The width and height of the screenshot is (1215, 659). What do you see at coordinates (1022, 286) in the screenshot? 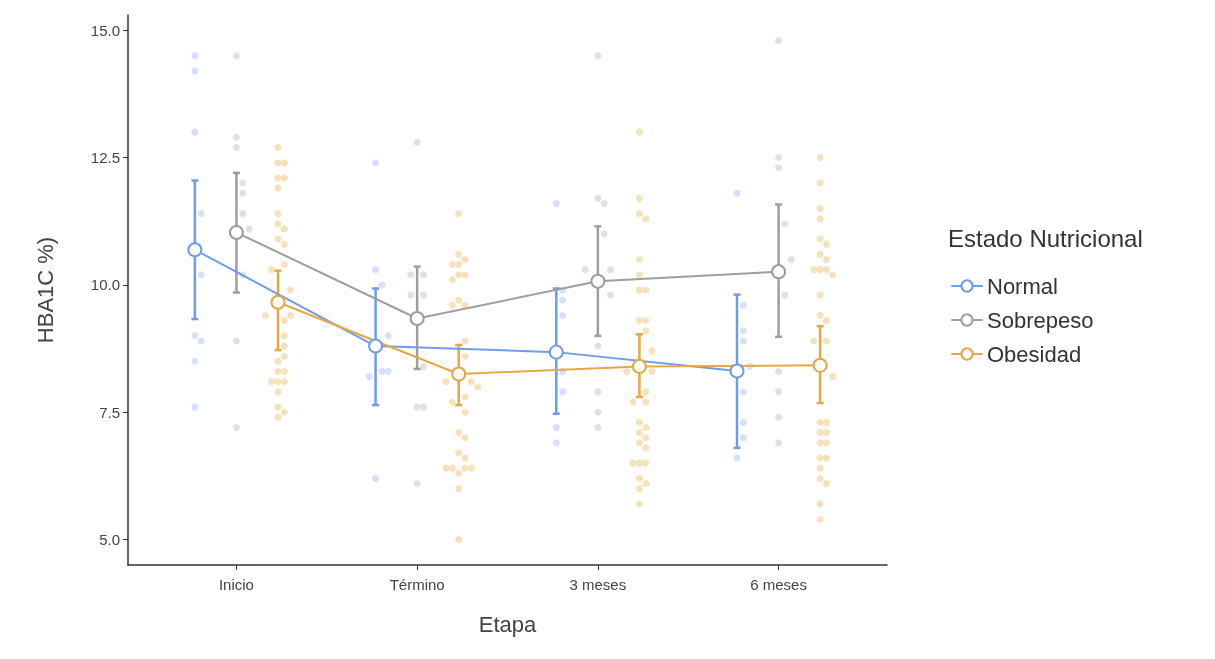
I see `legend-label: Normal` at bounding box center [1022, 286].